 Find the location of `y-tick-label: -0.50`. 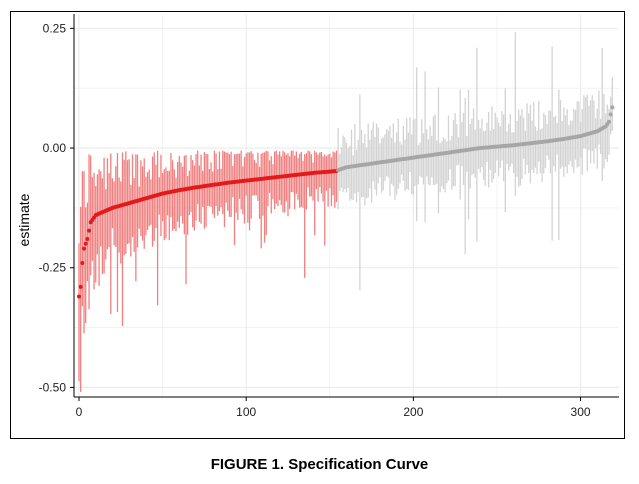

y-tick-label: -0.50 is located at coordinates (53, 387).